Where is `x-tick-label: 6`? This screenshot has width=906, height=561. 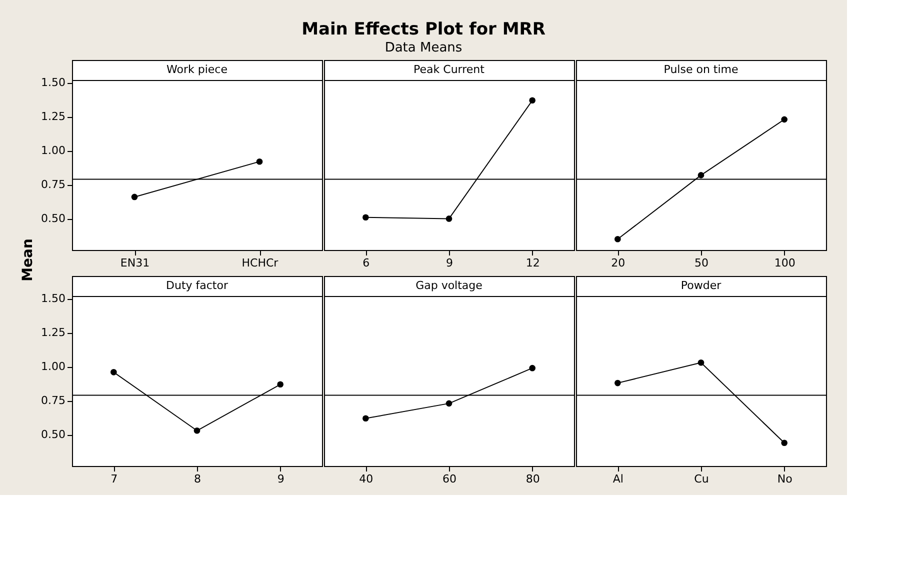 x-tick-label: 6 is located at coordinates (366, 263).